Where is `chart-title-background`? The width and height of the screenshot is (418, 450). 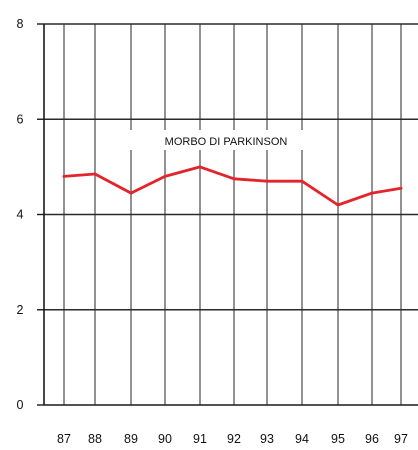 chart-title-background is located at coordinates (226, 140).